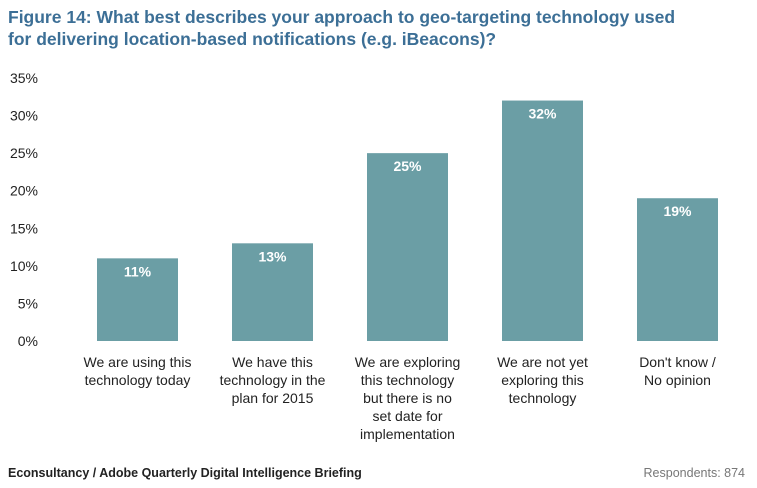  I want to click on x-category-label: this technology, so click(407, 380).